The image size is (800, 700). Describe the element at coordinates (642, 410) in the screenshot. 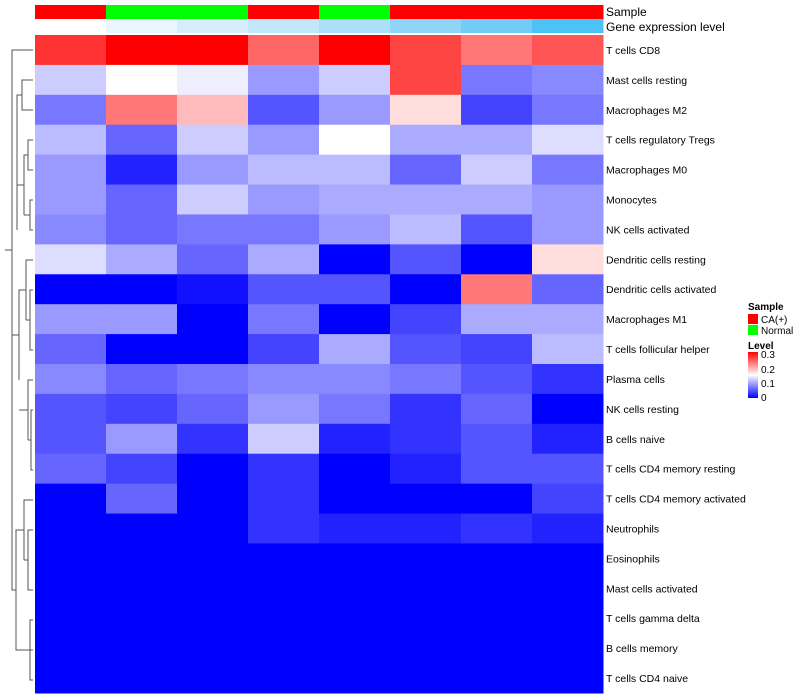

I see `row-label: NK cells resting` at that location.